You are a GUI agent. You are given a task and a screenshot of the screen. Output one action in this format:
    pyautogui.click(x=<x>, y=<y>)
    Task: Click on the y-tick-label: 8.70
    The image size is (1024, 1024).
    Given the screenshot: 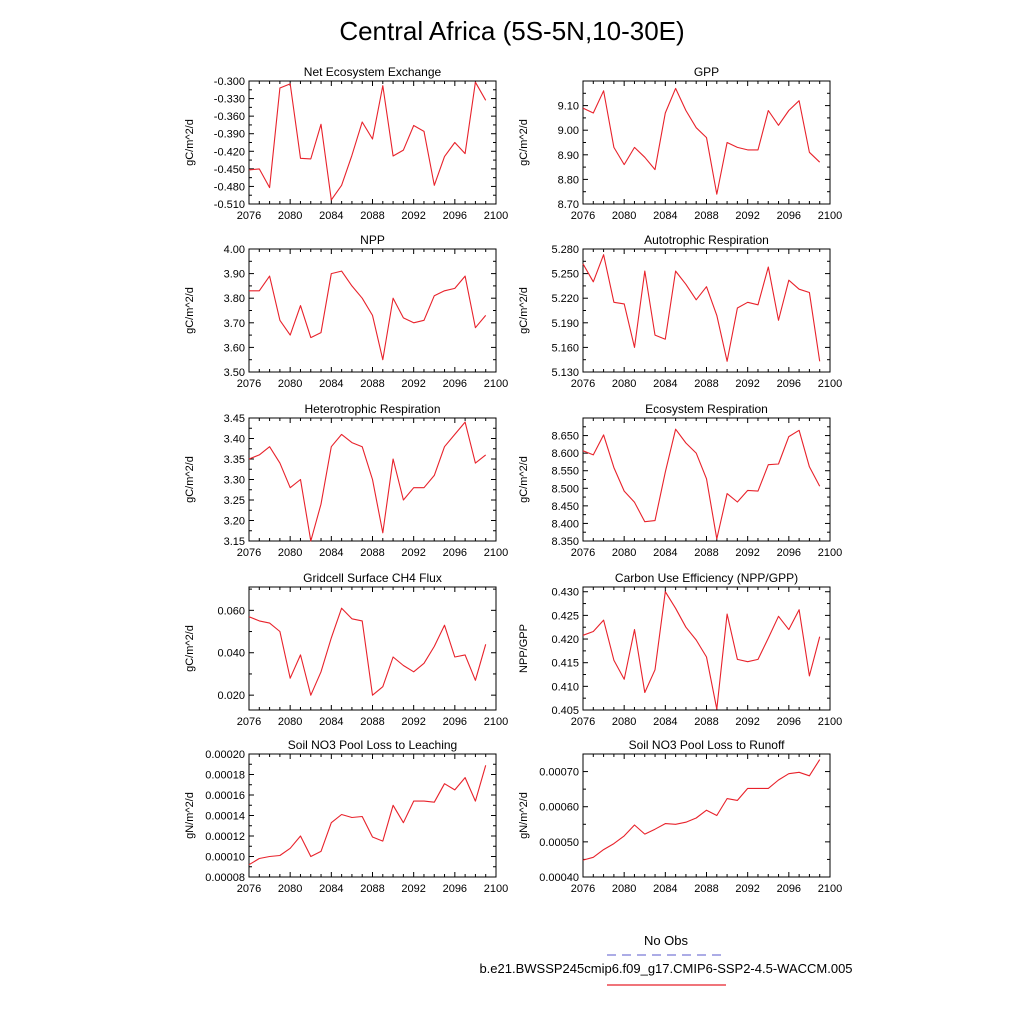 What is the action you would take?
    pyautogui.click(x=568, y=205)
    